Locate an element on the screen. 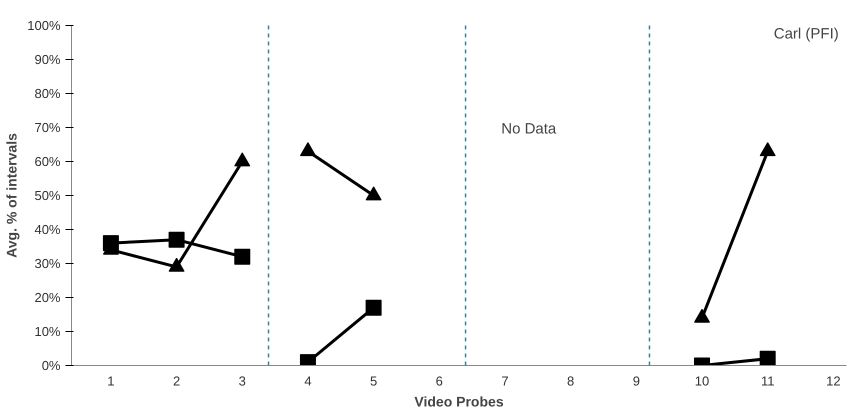 This screenshot has height=412, width=866. y-axis-title: Avg. % of intervals is located at coordinates (11, 195).